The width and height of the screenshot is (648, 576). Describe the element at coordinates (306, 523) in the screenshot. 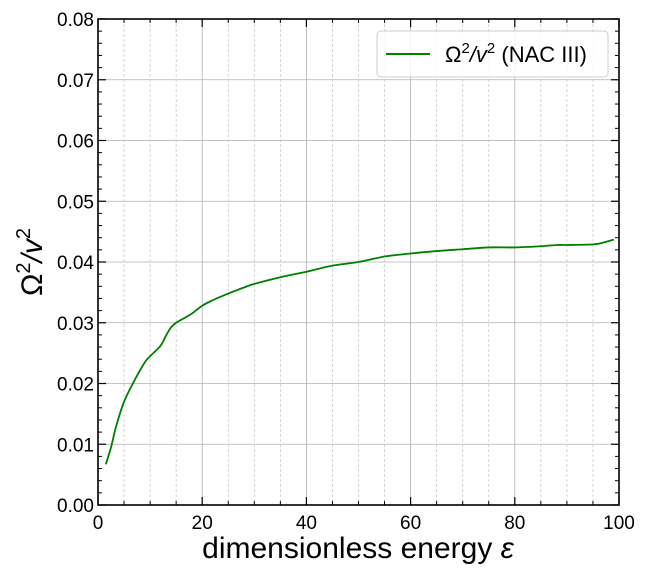

I see `x-tick-label: 40` at that location.